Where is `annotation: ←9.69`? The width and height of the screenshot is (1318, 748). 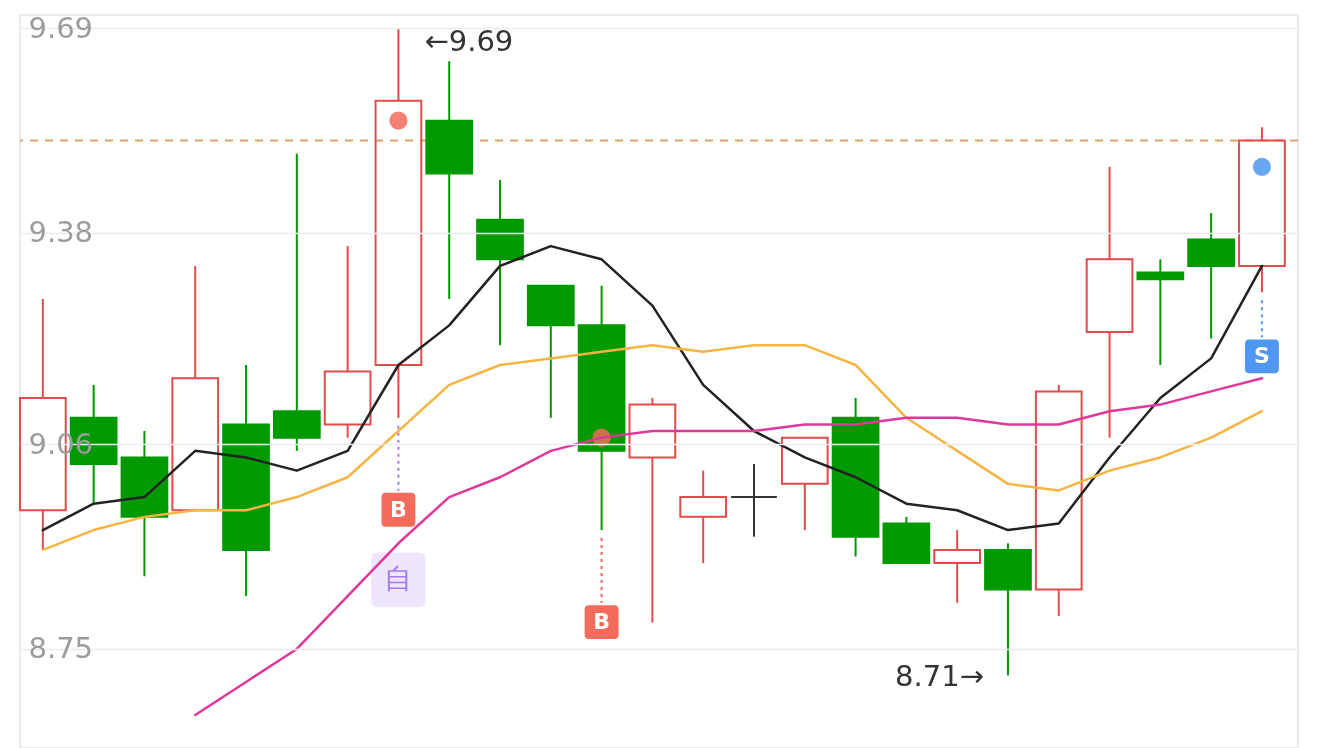 annotation: ←9.69 is located at coordinates (469, 41).